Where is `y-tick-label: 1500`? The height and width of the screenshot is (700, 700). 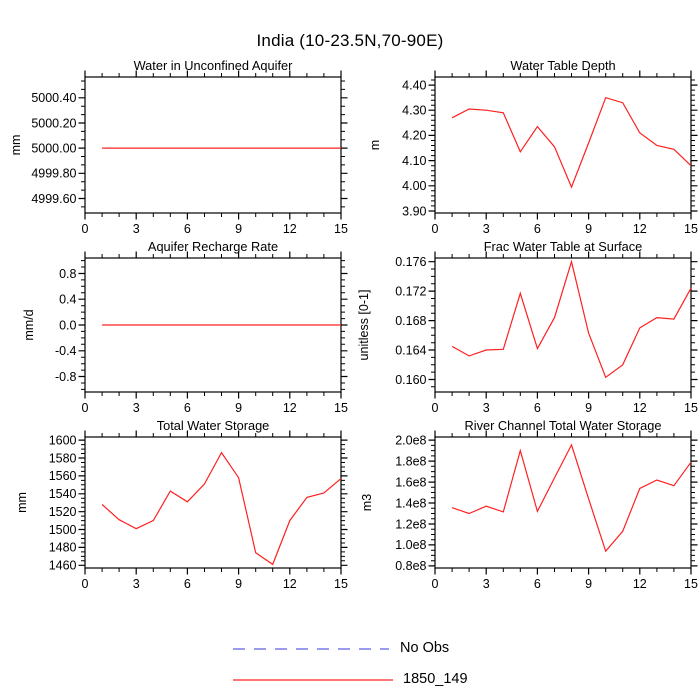 y-tick-label: 1500 is located at coordinates (63, 530).